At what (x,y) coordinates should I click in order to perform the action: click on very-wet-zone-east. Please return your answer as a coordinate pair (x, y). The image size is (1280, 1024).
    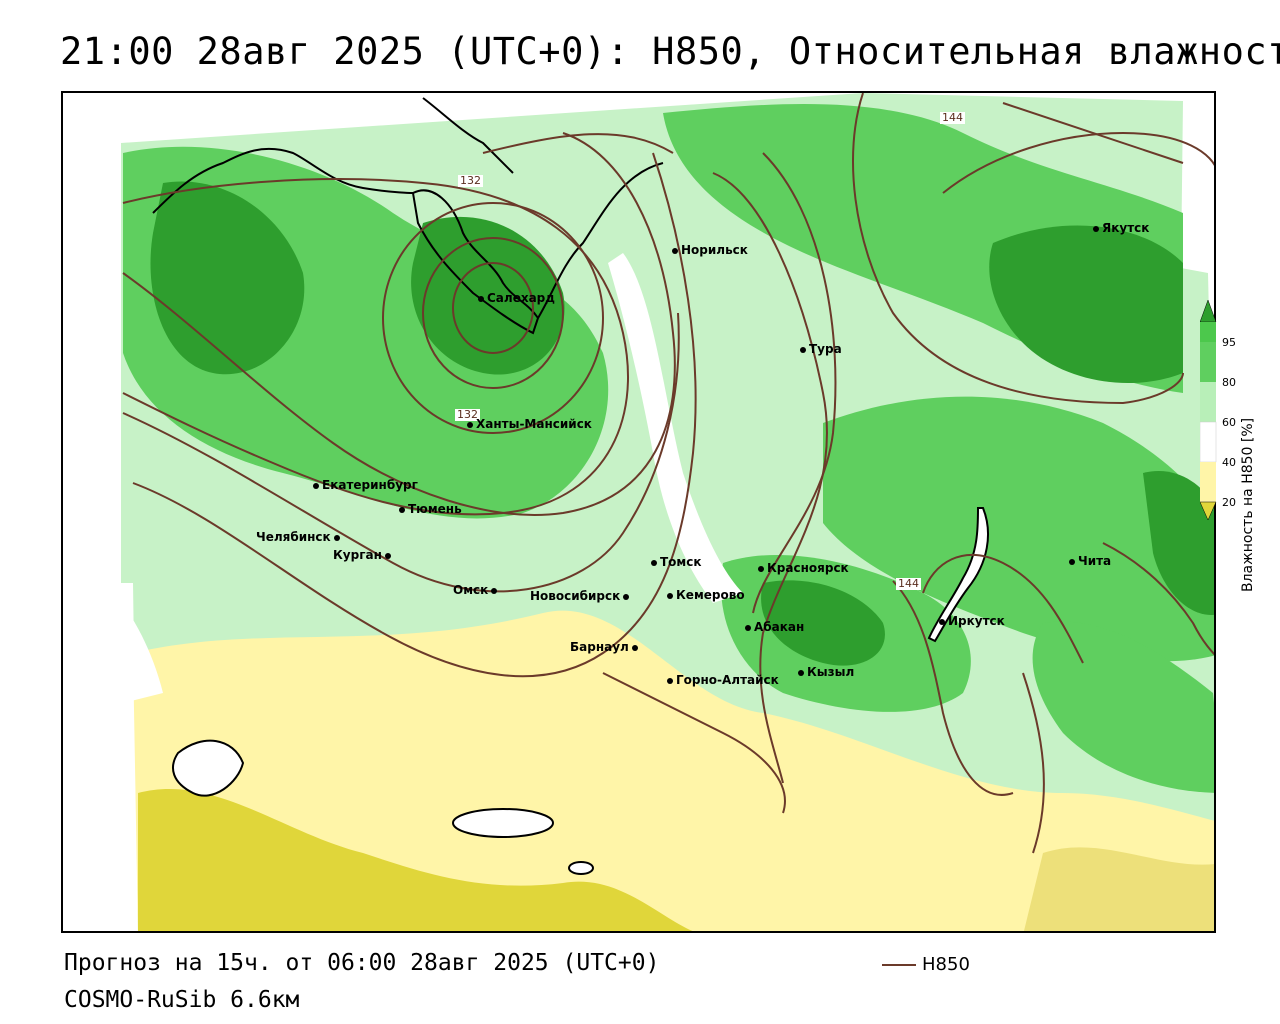
    Looking at the image, I should click on (1178, 543).